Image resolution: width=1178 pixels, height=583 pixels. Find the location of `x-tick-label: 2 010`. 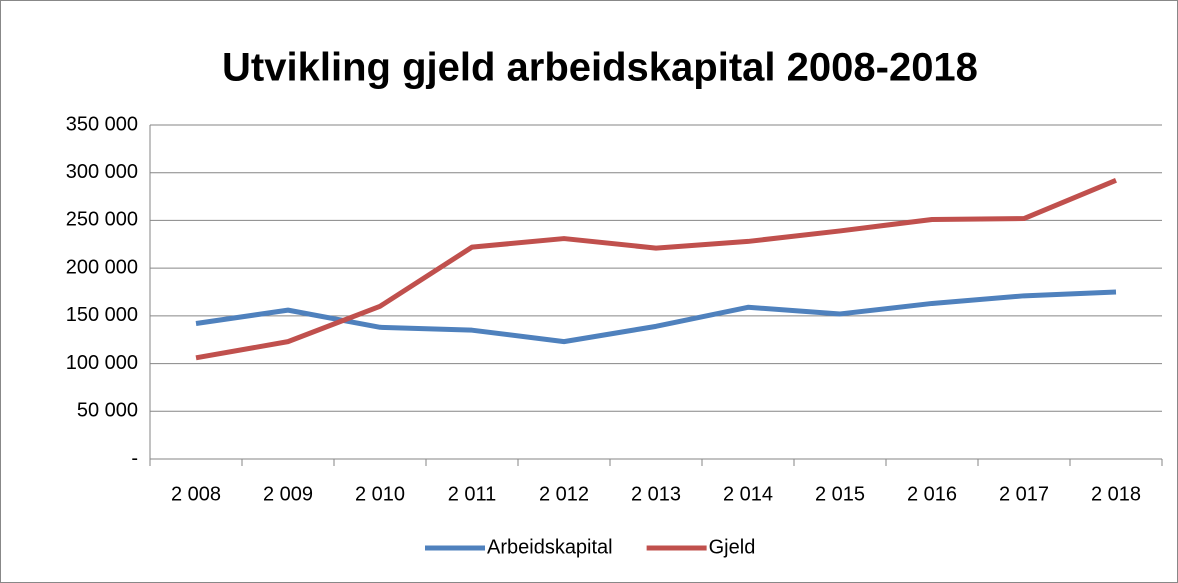

x-tick-label: 2 010 is located at coordinates (380, 494).